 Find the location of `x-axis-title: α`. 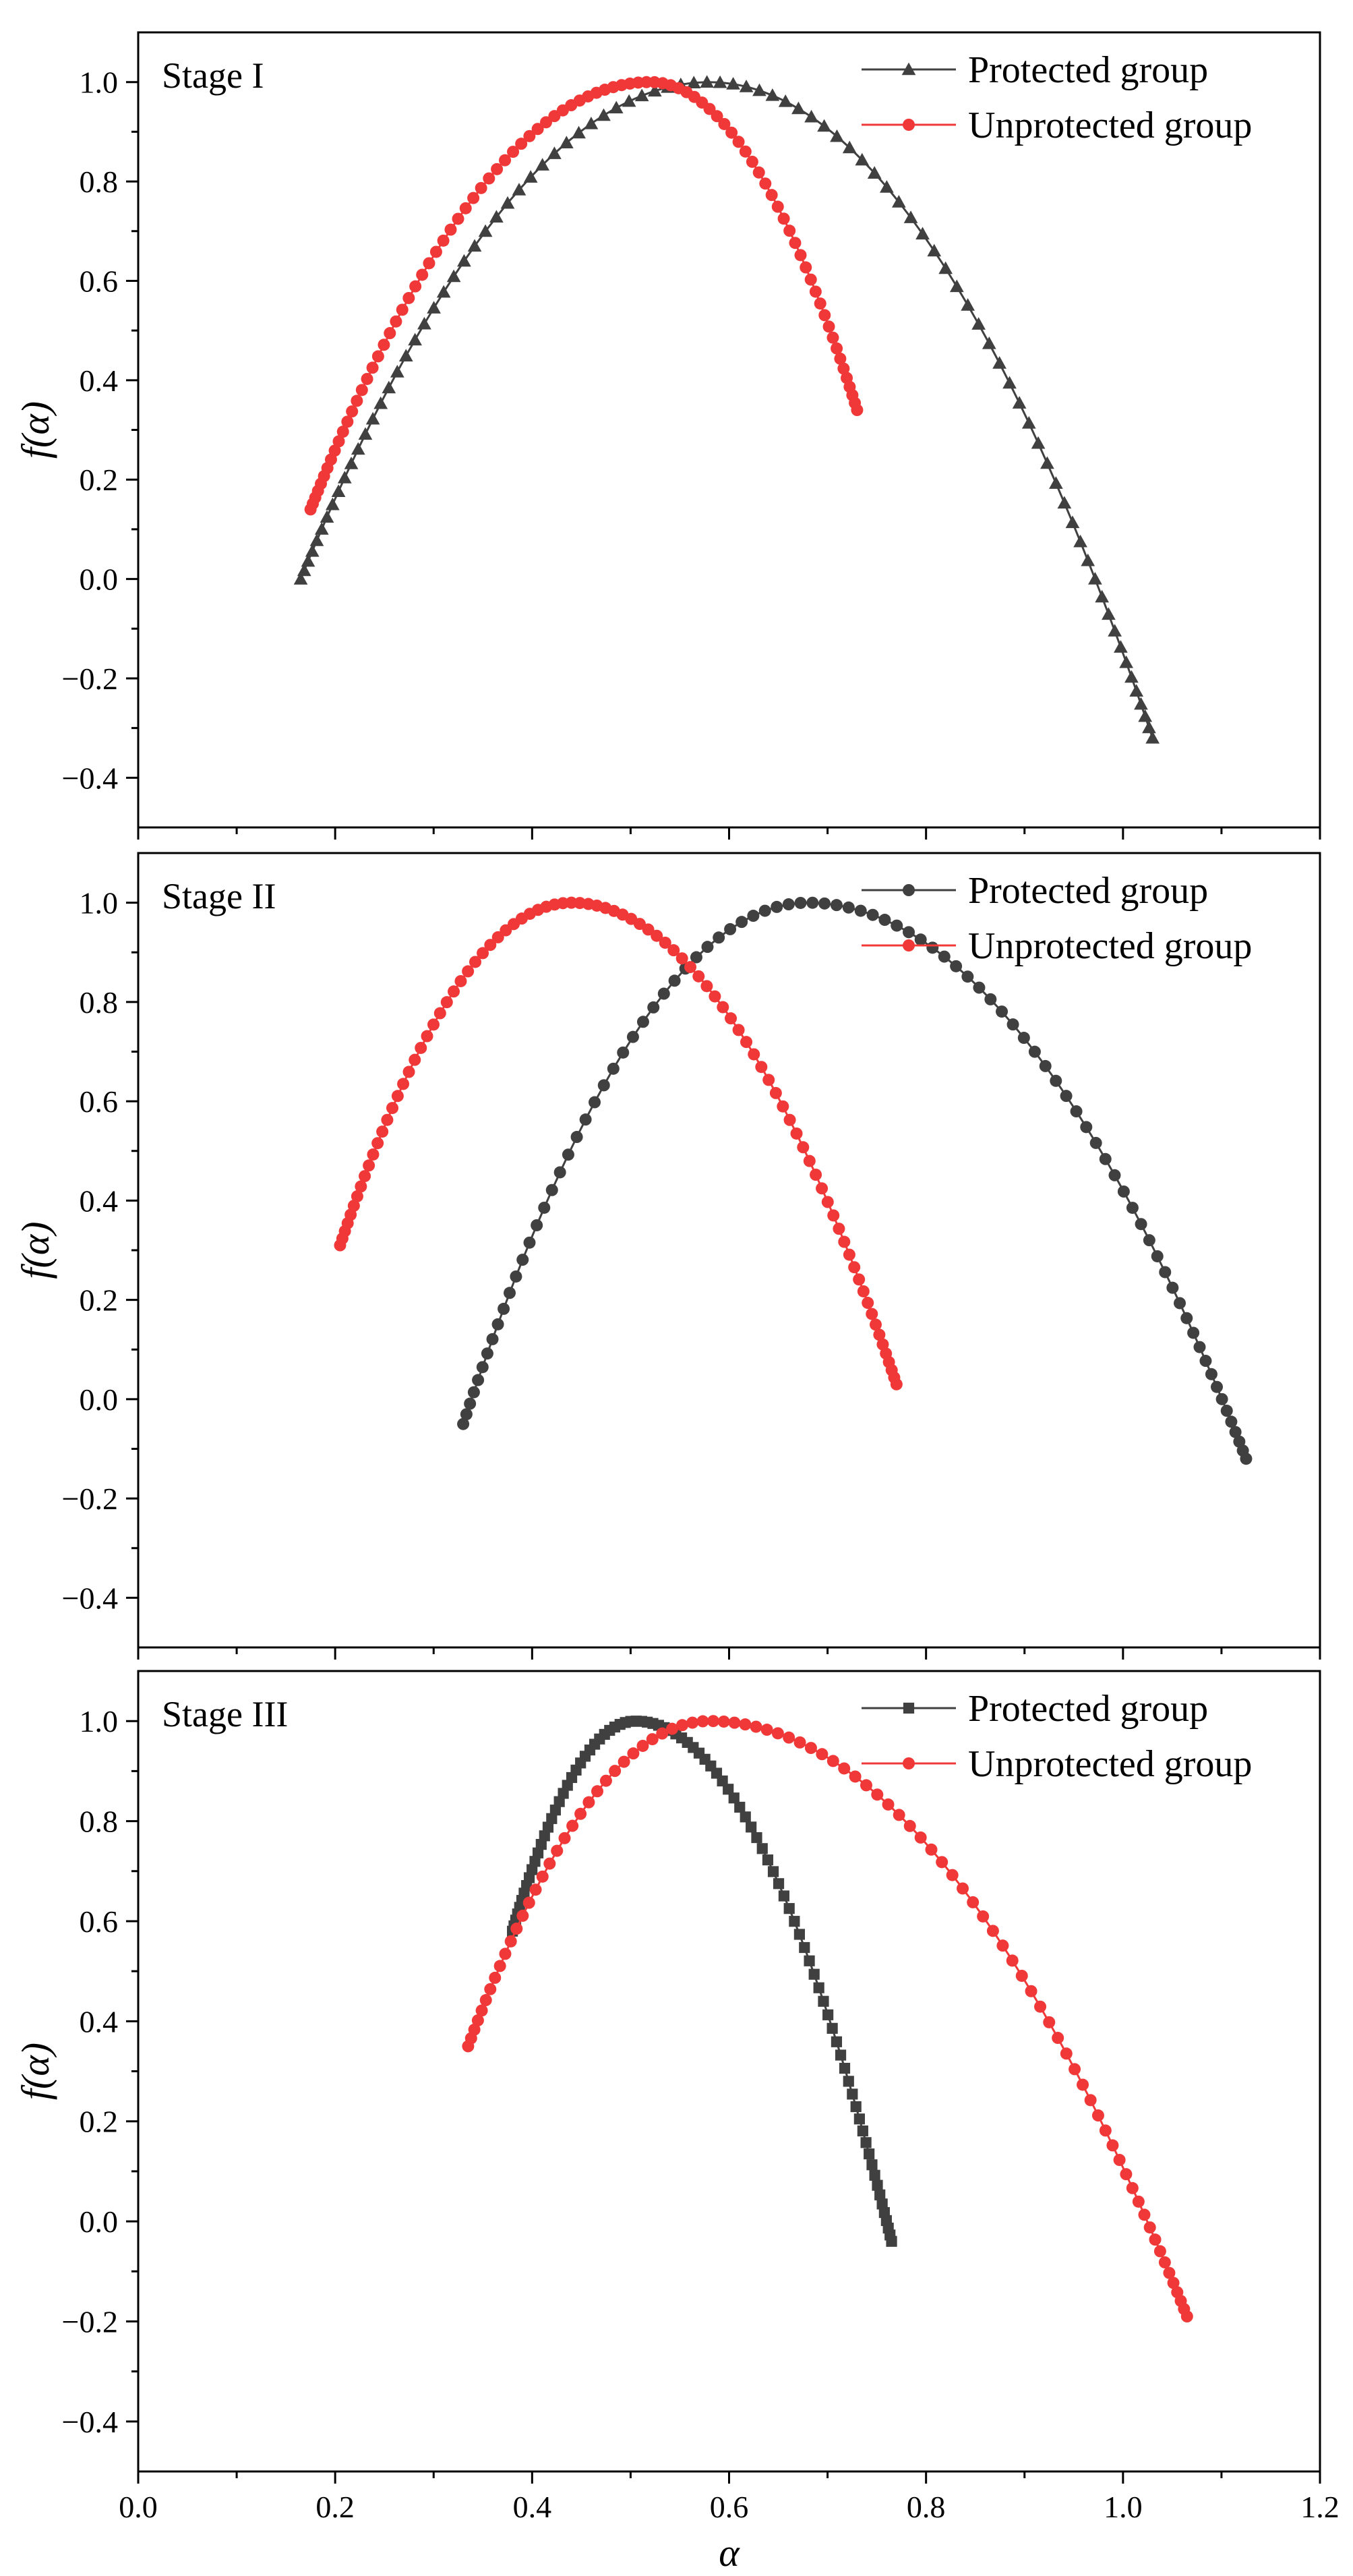

x-axis-title: α is located at coordinates (730, 2553).